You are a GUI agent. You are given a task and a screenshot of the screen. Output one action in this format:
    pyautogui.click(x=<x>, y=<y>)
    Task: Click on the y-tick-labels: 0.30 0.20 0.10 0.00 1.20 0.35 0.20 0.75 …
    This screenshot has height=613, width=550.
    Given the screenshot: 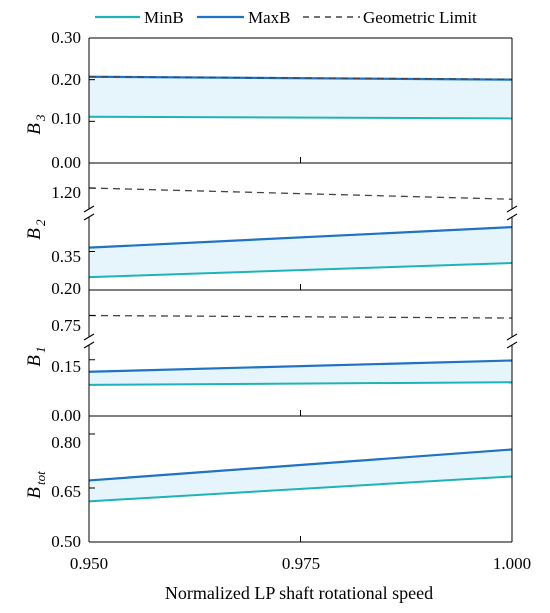 What is the action you would take?
    pyautogui.click(x=66, y=289)
    